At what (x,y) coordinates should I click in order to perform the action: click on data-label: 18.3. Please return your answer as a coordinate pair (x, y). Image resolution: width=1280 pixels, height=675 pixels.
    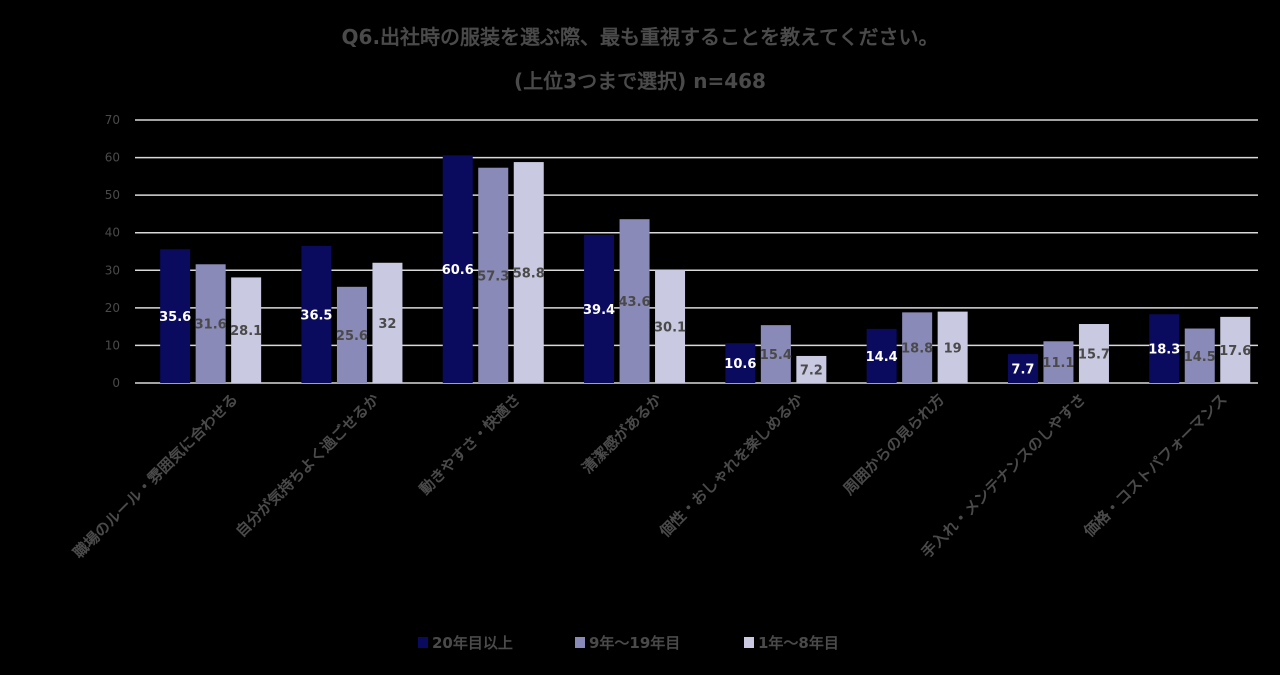
    Looking at the image, I should click on (1164, 350).